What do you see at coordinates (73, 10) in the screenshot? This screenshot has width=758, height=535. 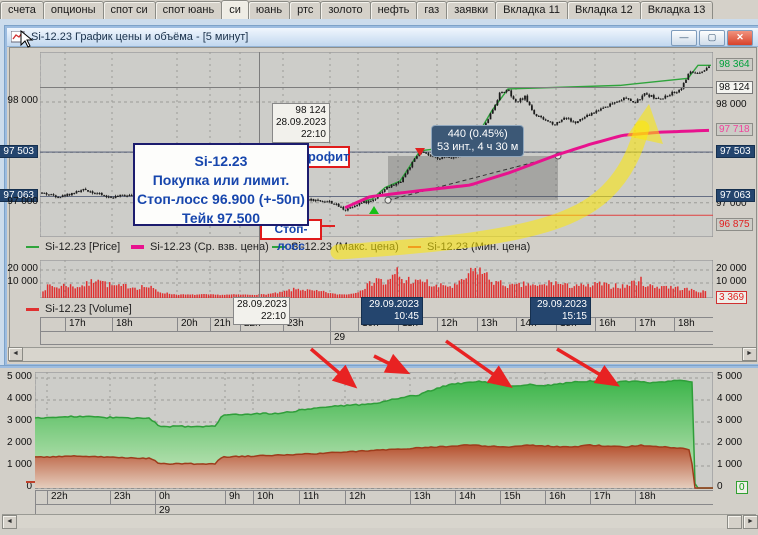 I see `workspace-tab-2: опционы` at bounding box center [73, 10].